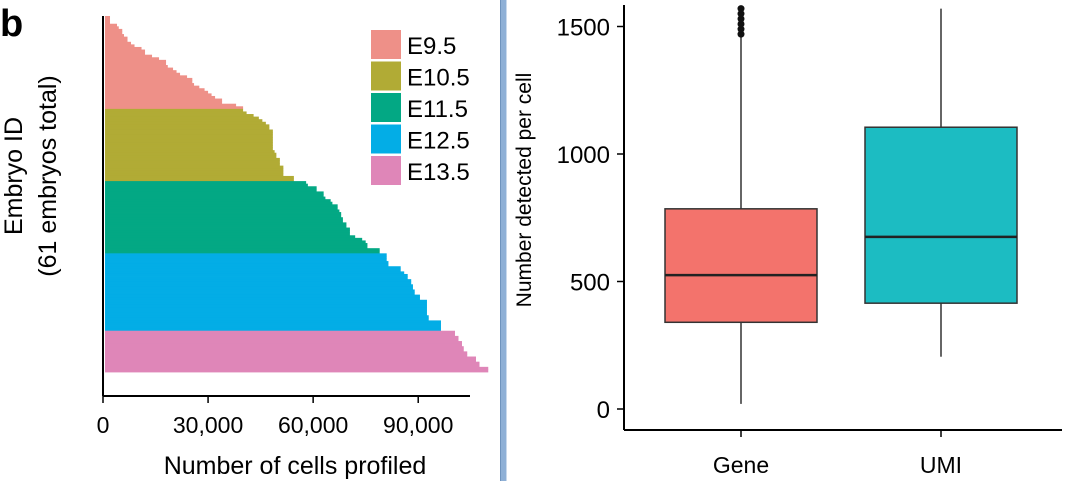 This screenshot has height=486, width=1067. I want to click on umi-box, so click(941, 215).